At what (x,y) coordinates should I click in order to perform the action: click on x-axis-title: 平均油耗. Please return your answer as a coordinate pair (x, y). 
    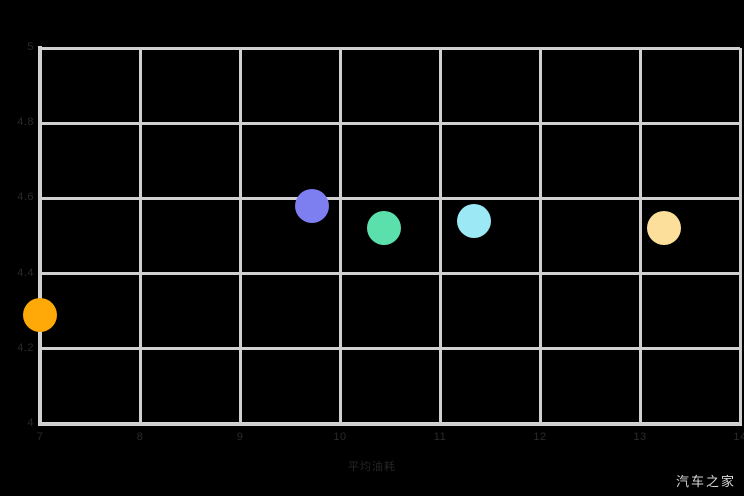
    Looking at the image, I should click on (372, 467).